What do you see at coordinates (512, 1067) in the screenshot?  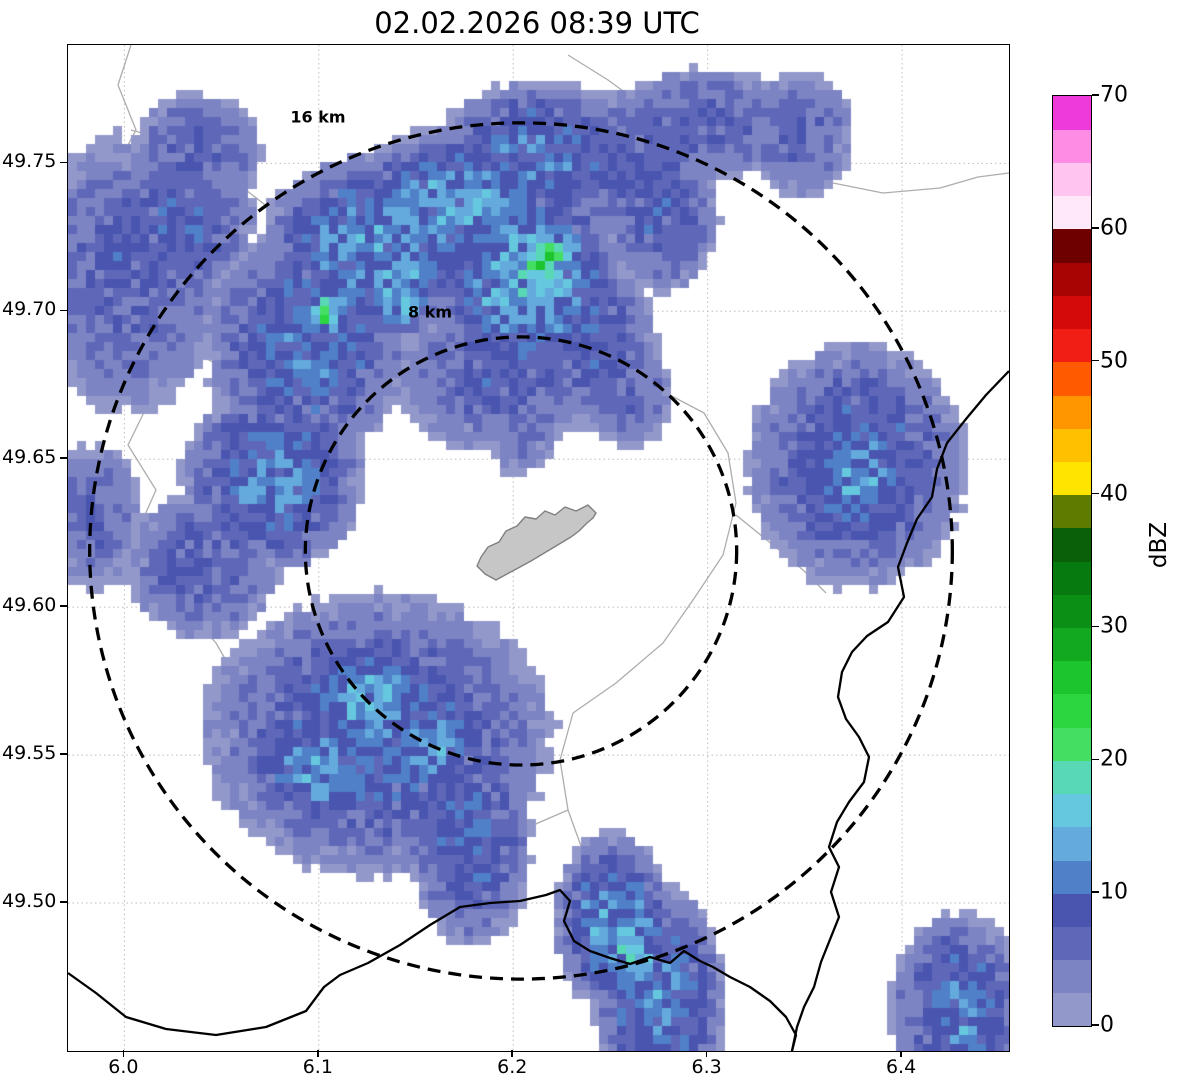 I see `x-tick-label: 6.2` at bounding box center [512, 1067].